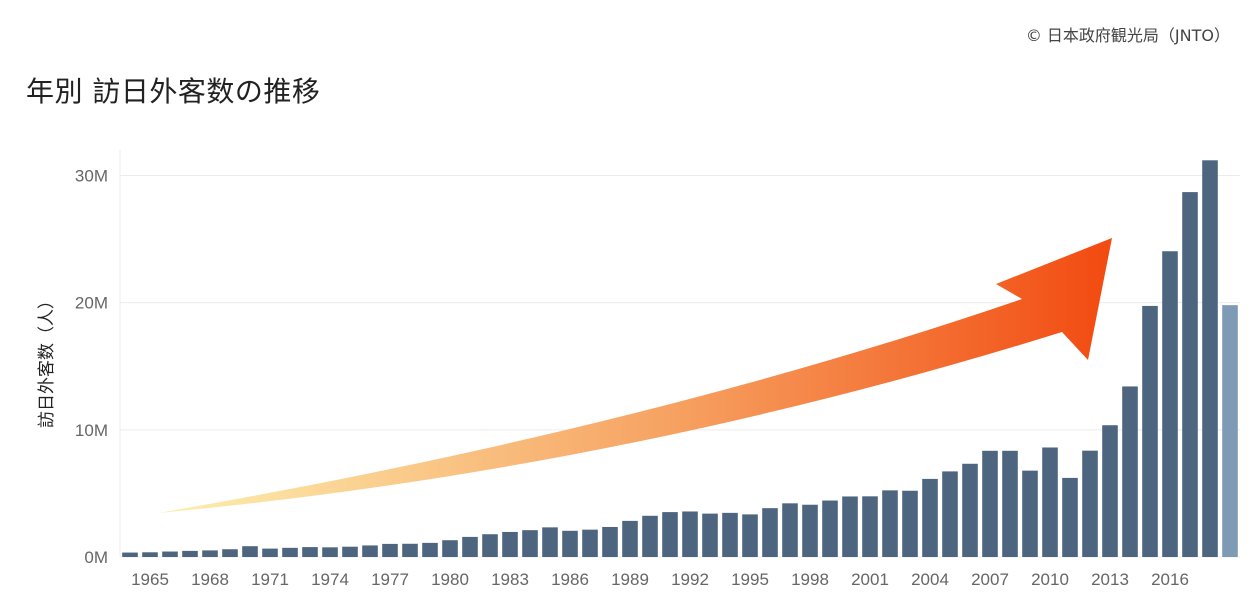 This screenshot has width=1260, height=598. I want to click on bar-2017, so click(1190, 374).